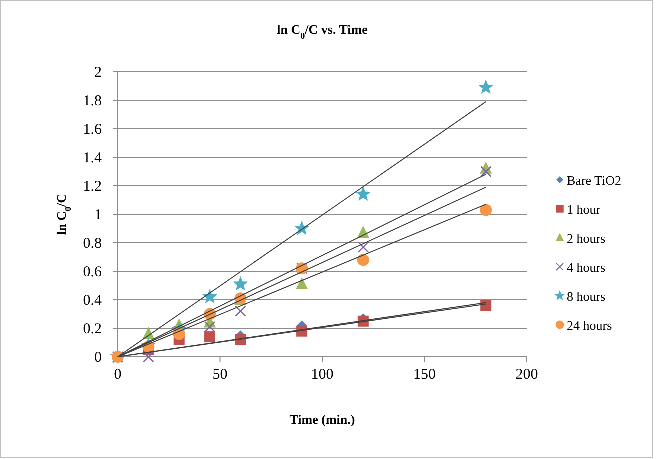  What do you see at coordinates (586, 296) in the screenshot?
I see `legend-label: 8 hours` at bounding box center [586, 296].